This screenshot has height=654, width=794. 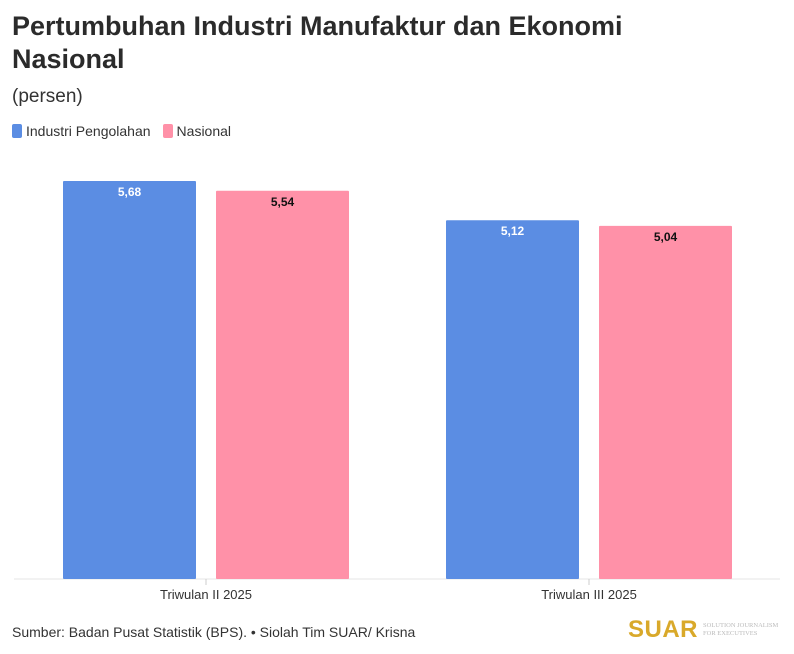 I want to click on legend-swatch-nasional, so click(x=167, y=131).